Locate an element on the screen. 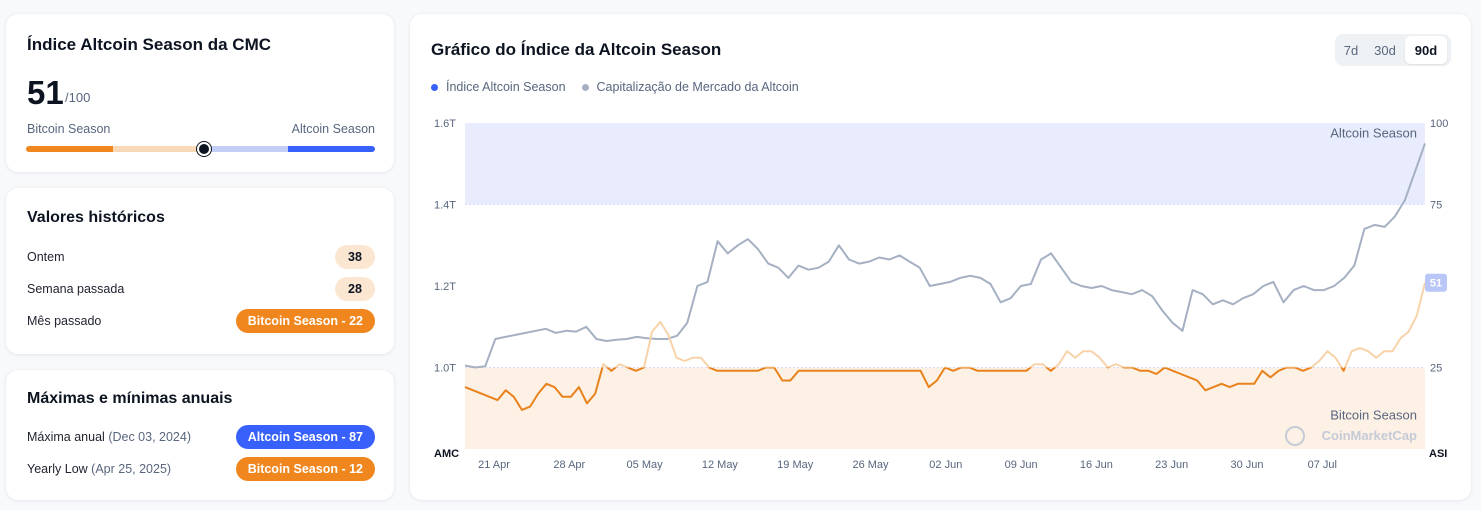  x-axis-tick-label: 21 Apr is located at coordinates (494, 465).